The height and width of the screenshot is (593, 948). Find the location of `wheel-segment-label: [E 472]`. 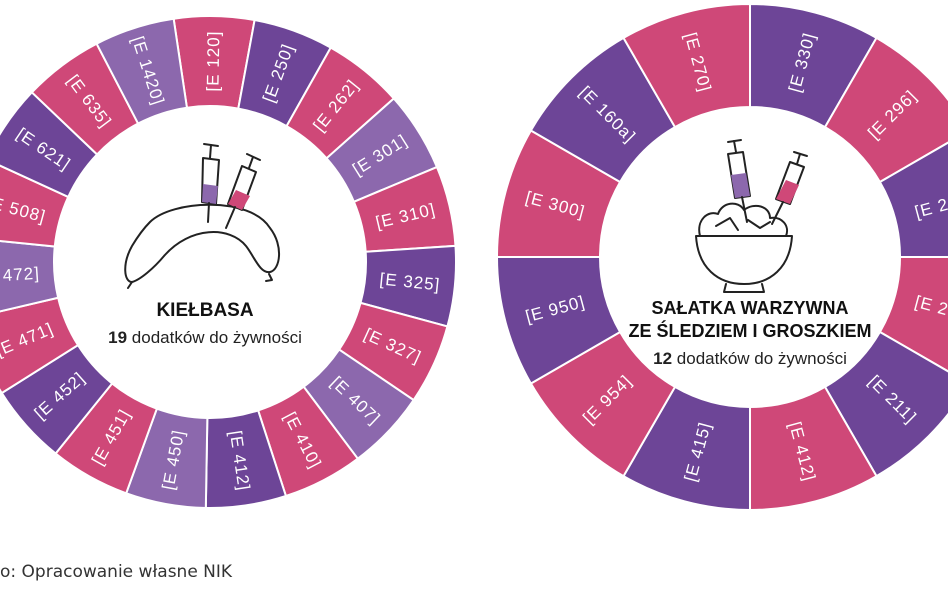

wheel-segment-label: [E 472] is located at coordinates (20, 275).